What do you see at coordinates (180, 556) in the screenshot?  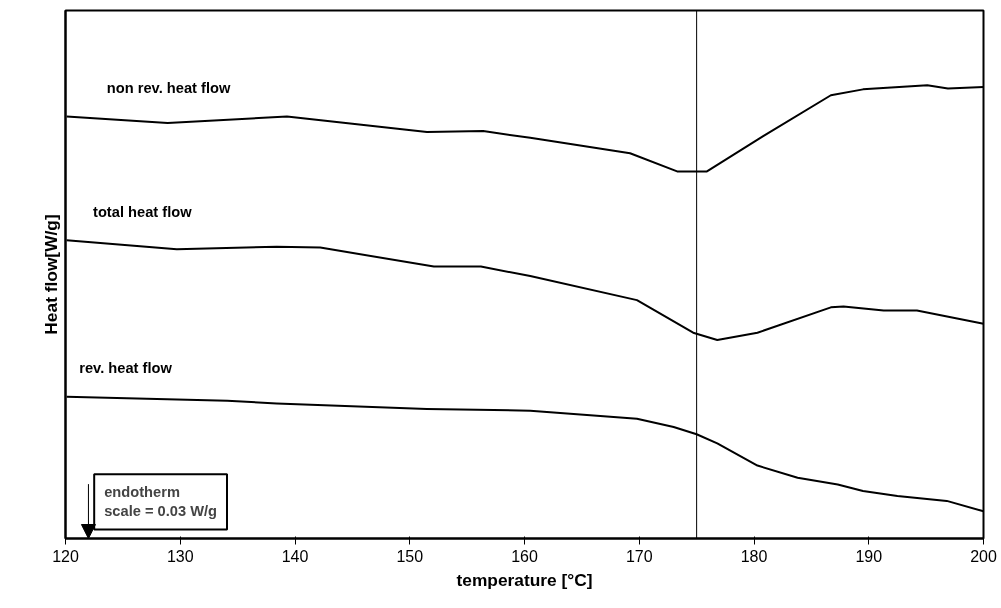 I see `x-tick-label: 130` at bounding box center [180, 556].